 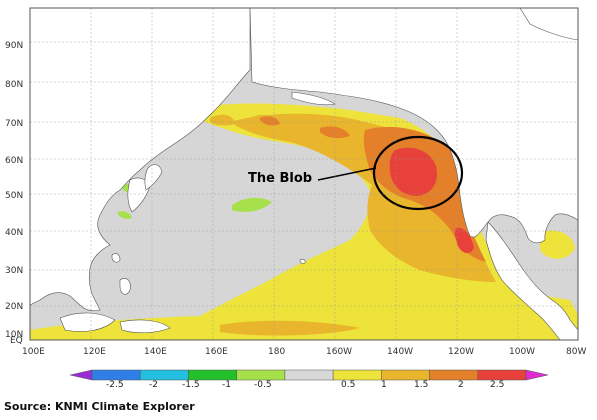 What do you see at coordinates (14, 161) in the screenshot?
I see `lat-label: 60N` at bounding box center [14, 161].